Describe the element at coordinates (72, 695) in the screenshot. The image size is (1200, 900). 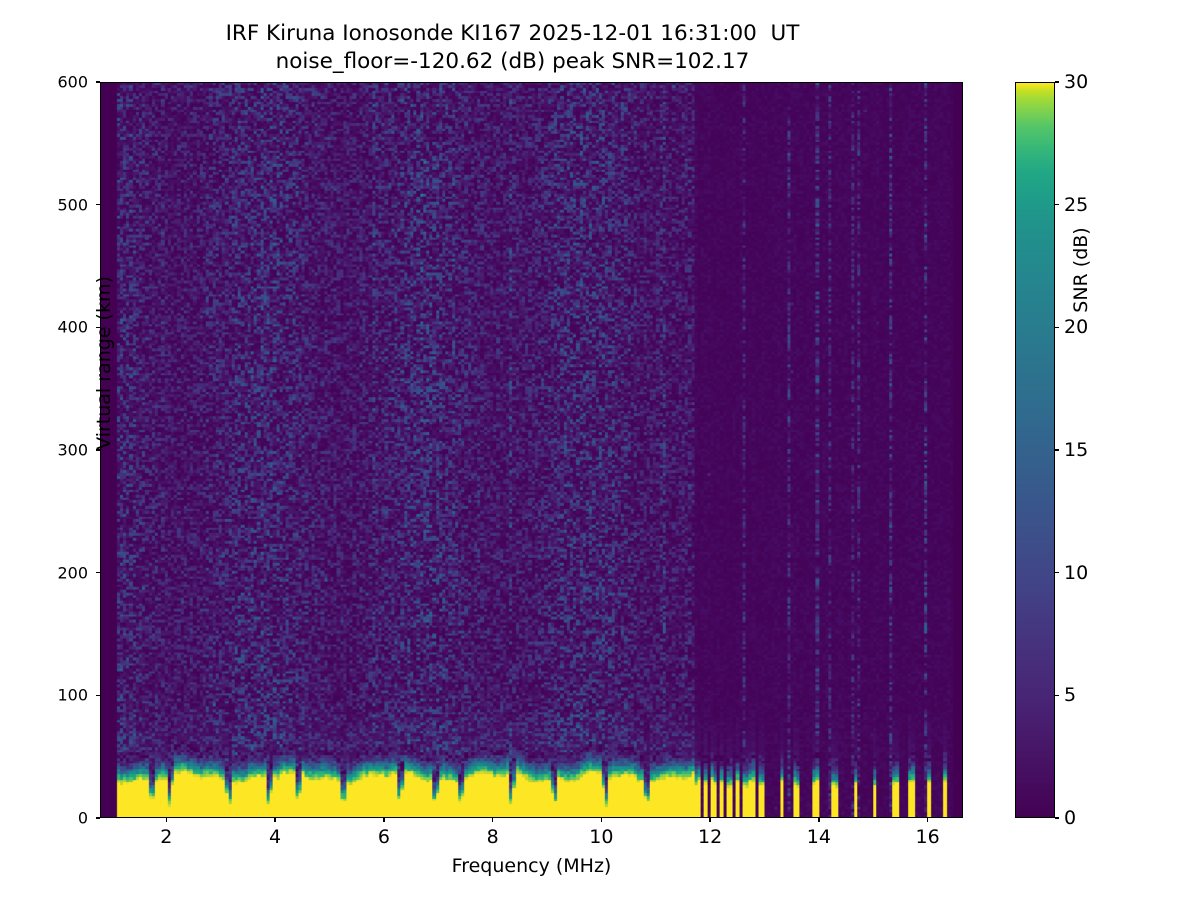
I see `y-tick-label: 100` at that location.